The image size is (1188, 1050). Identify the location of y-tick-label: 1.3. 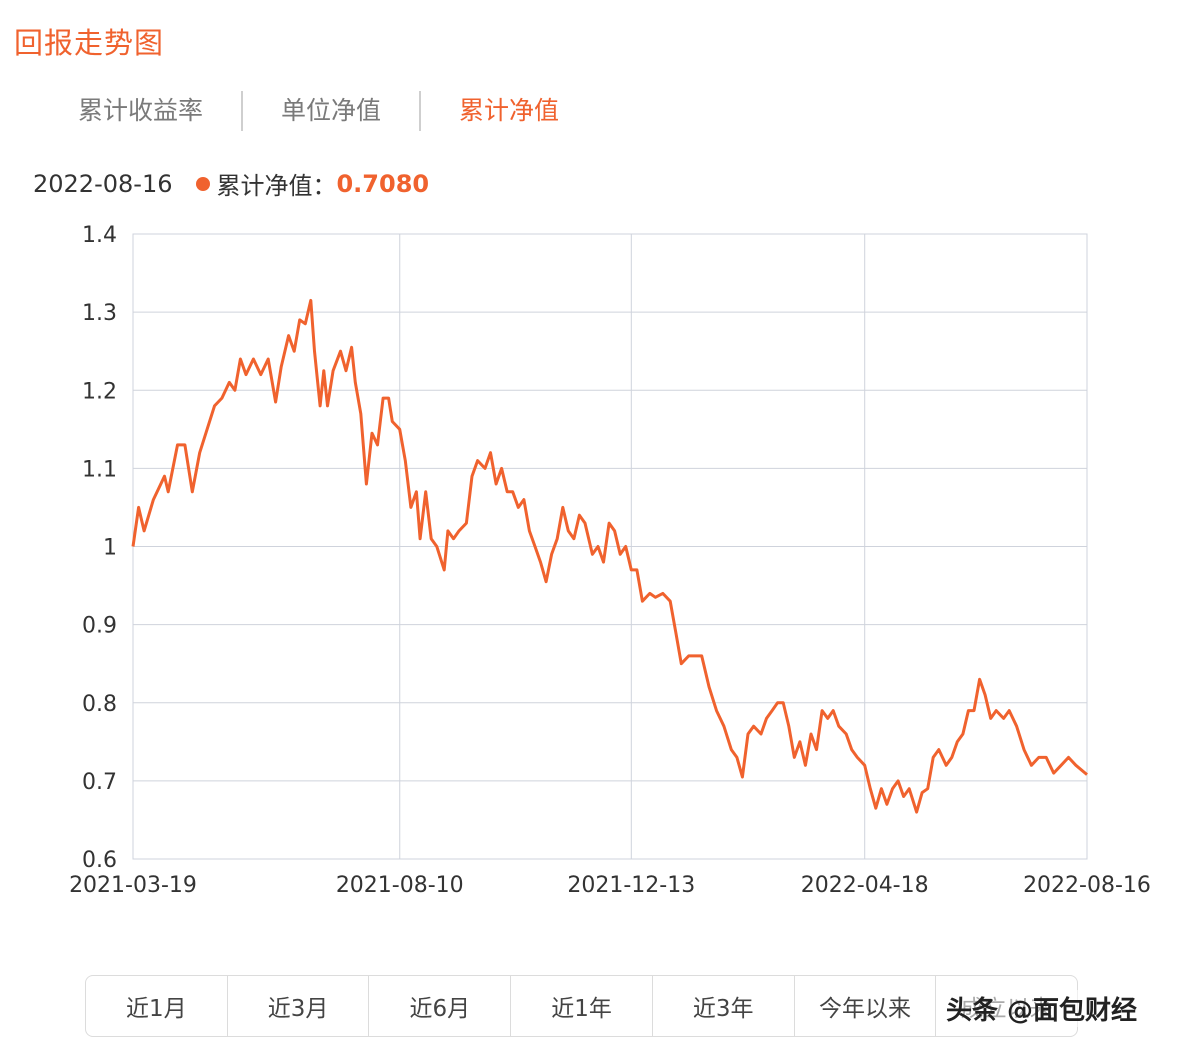
(99, 313).